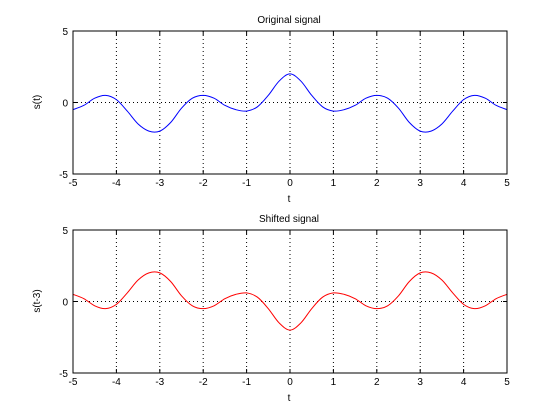  I want to click on plot-title: Original signal, so click(288, 20).